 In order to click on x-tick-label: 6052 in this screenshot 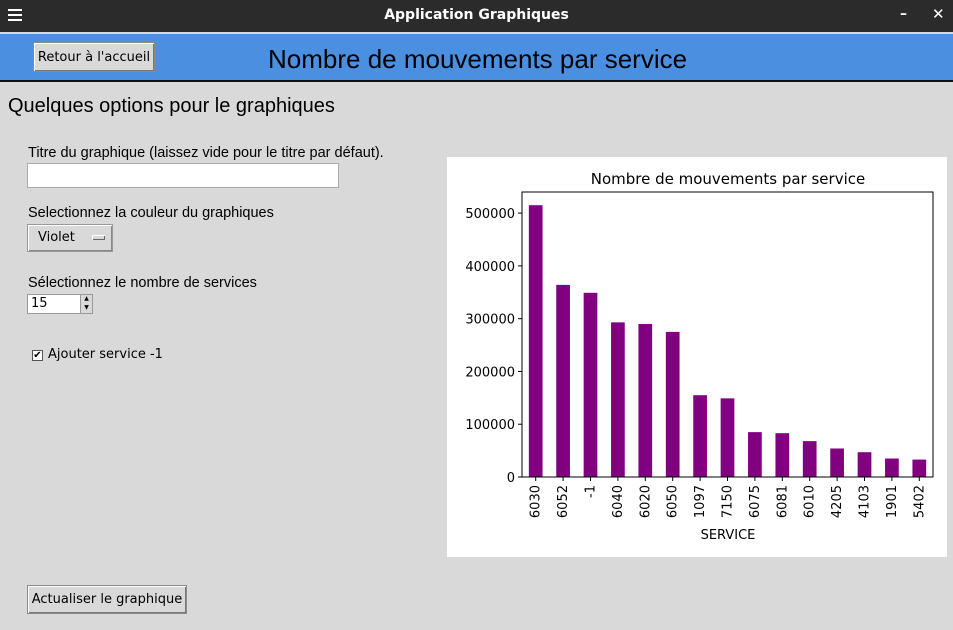, I will do `click(563, 501)`.